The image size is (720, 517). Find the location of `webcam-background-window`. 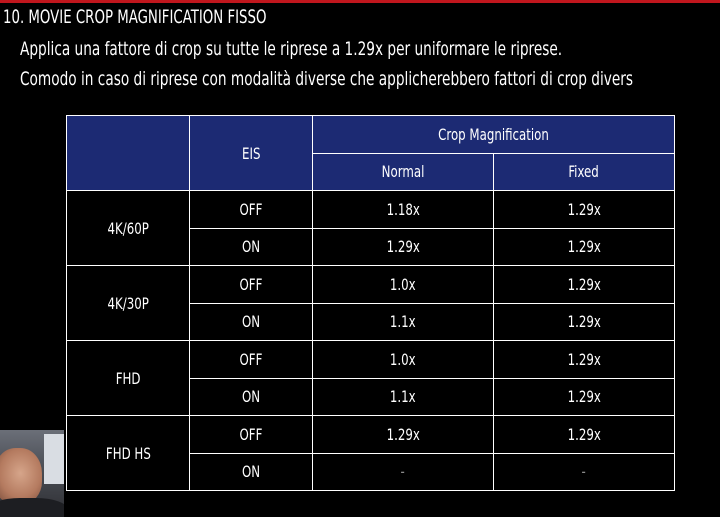

webcam-background-window is located at coordinates (54, 459).